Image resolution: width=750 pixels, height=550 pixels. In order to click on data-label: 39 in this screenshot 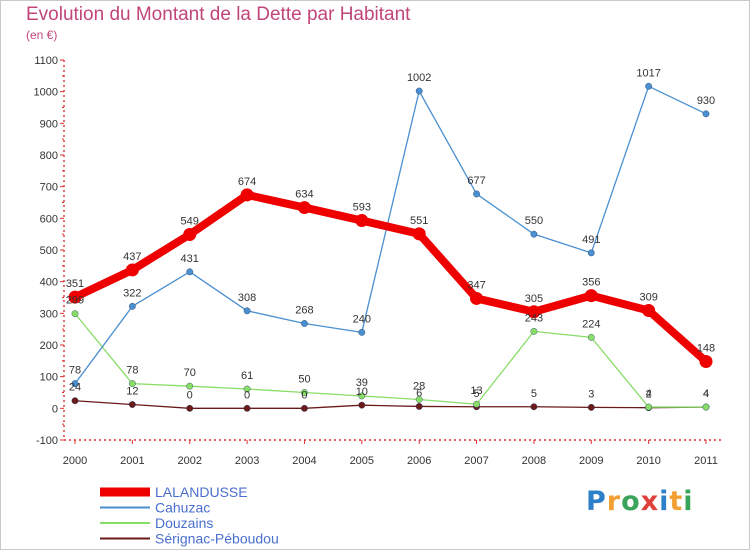, I will do `click(362, 383)`.